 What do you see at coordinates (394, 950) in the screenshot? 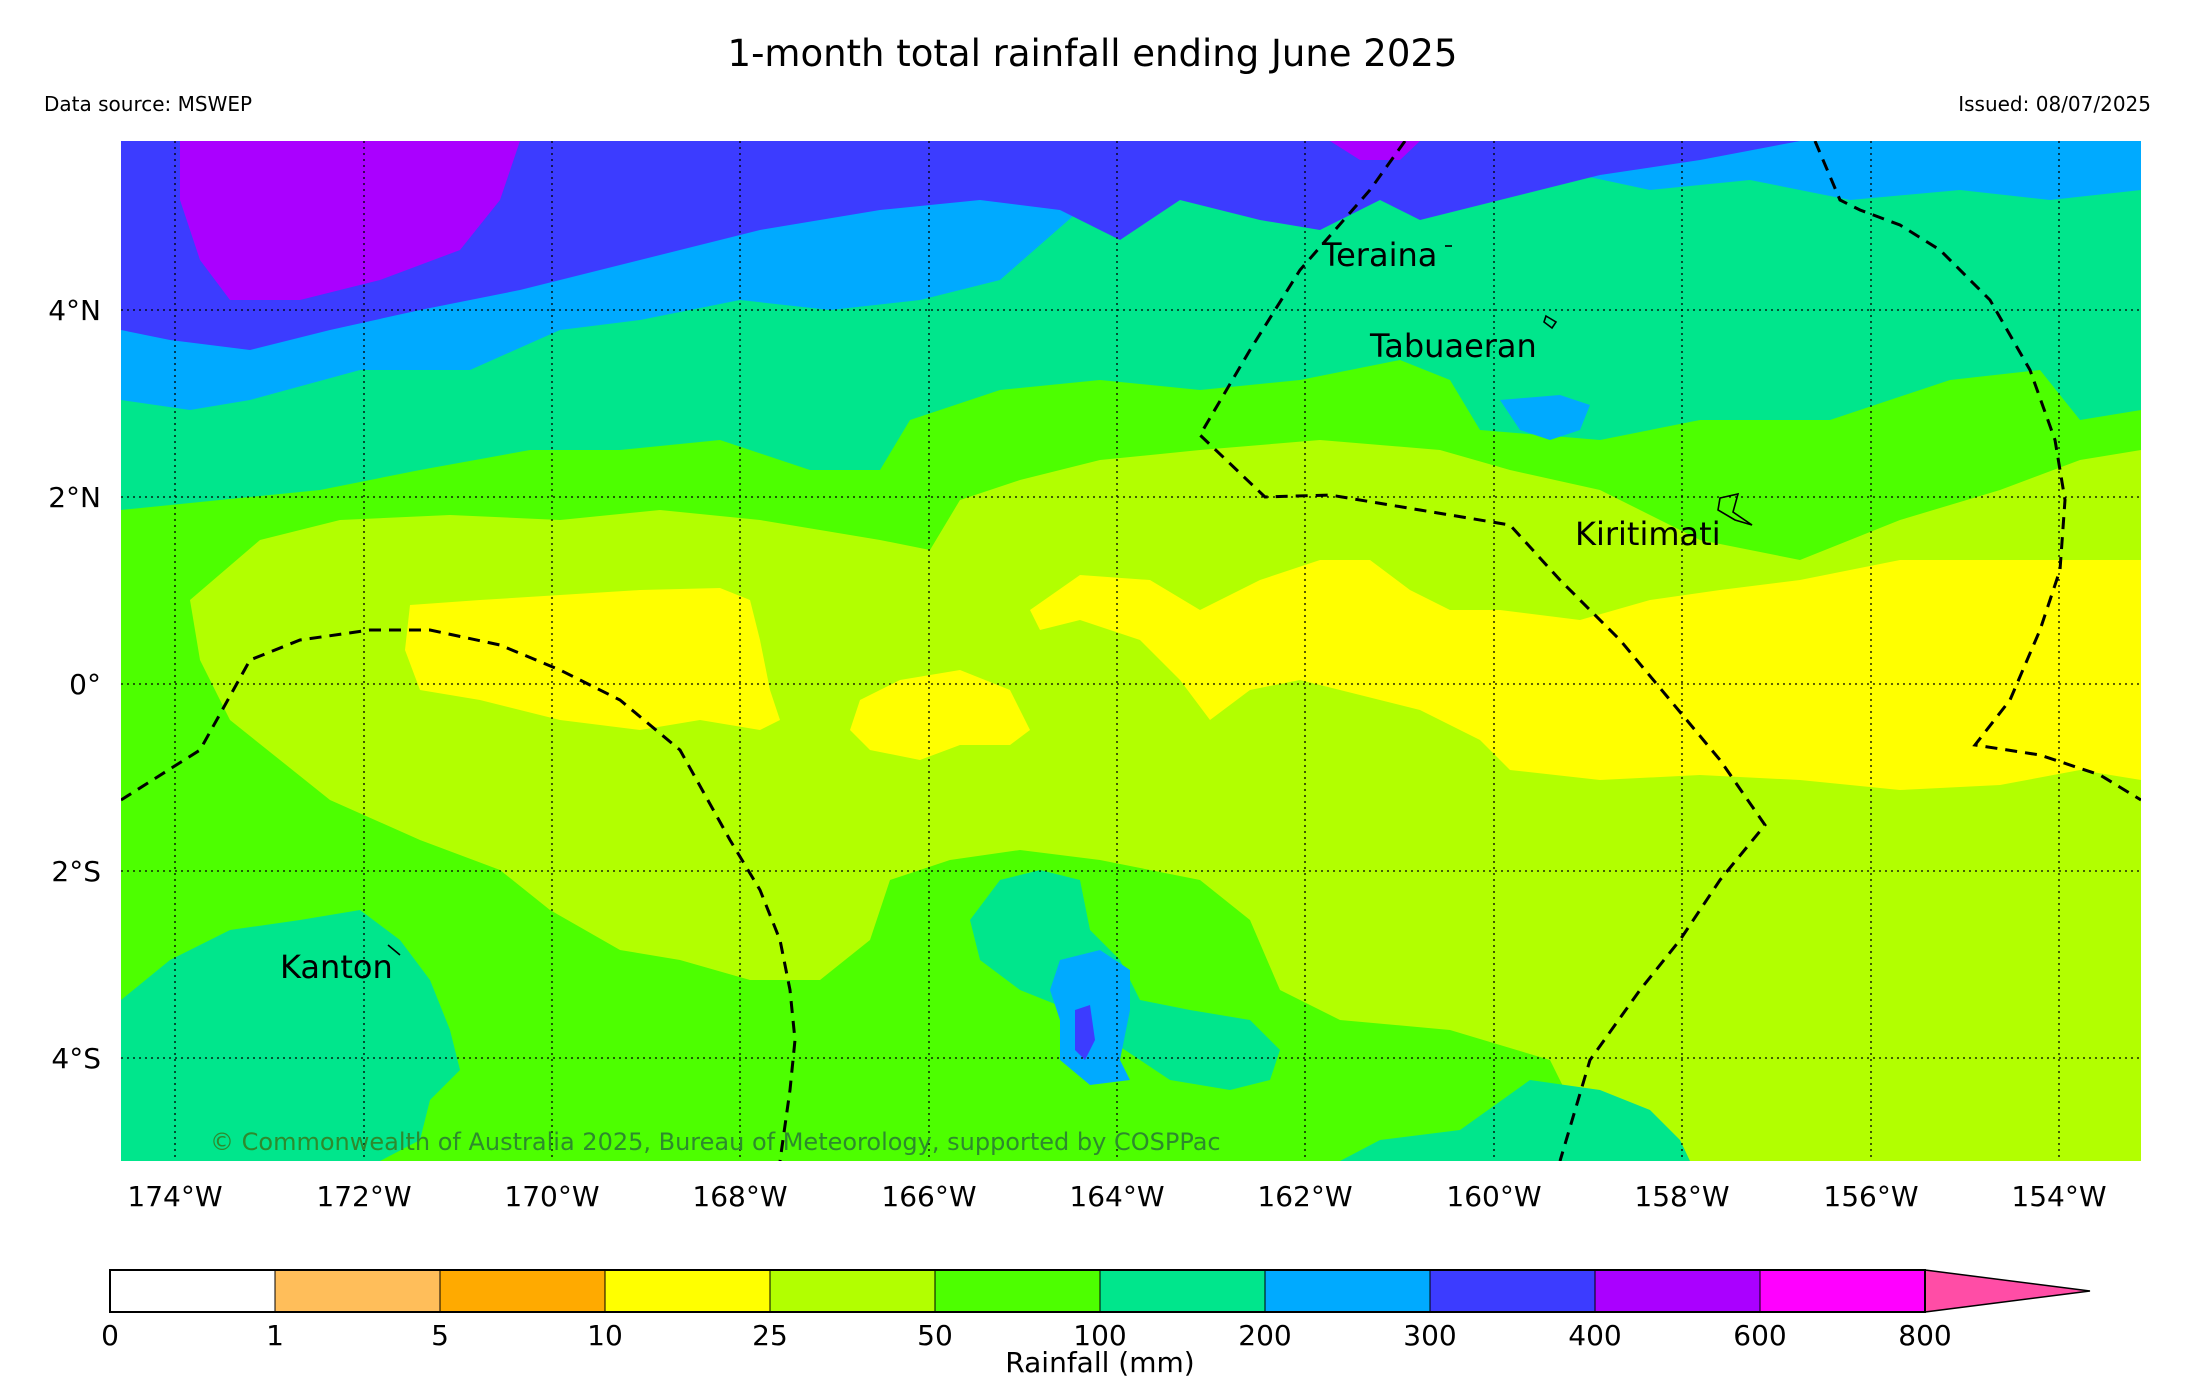
I see `kanton-island` at bounding box center [394, 950].